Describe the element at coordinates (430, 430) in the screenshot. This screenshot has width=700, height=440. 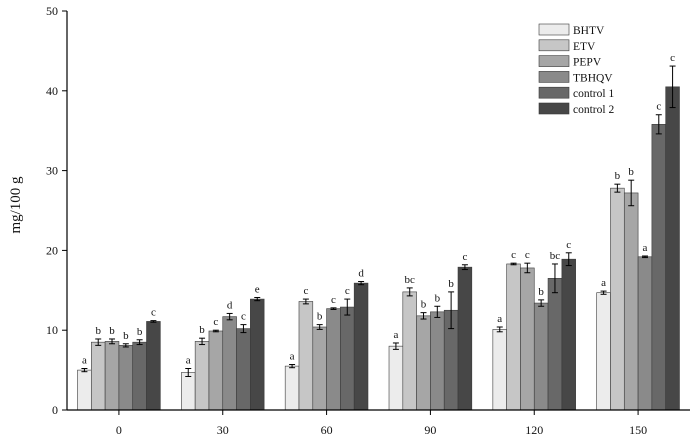
I see `x-tick-label: 90` at that location.